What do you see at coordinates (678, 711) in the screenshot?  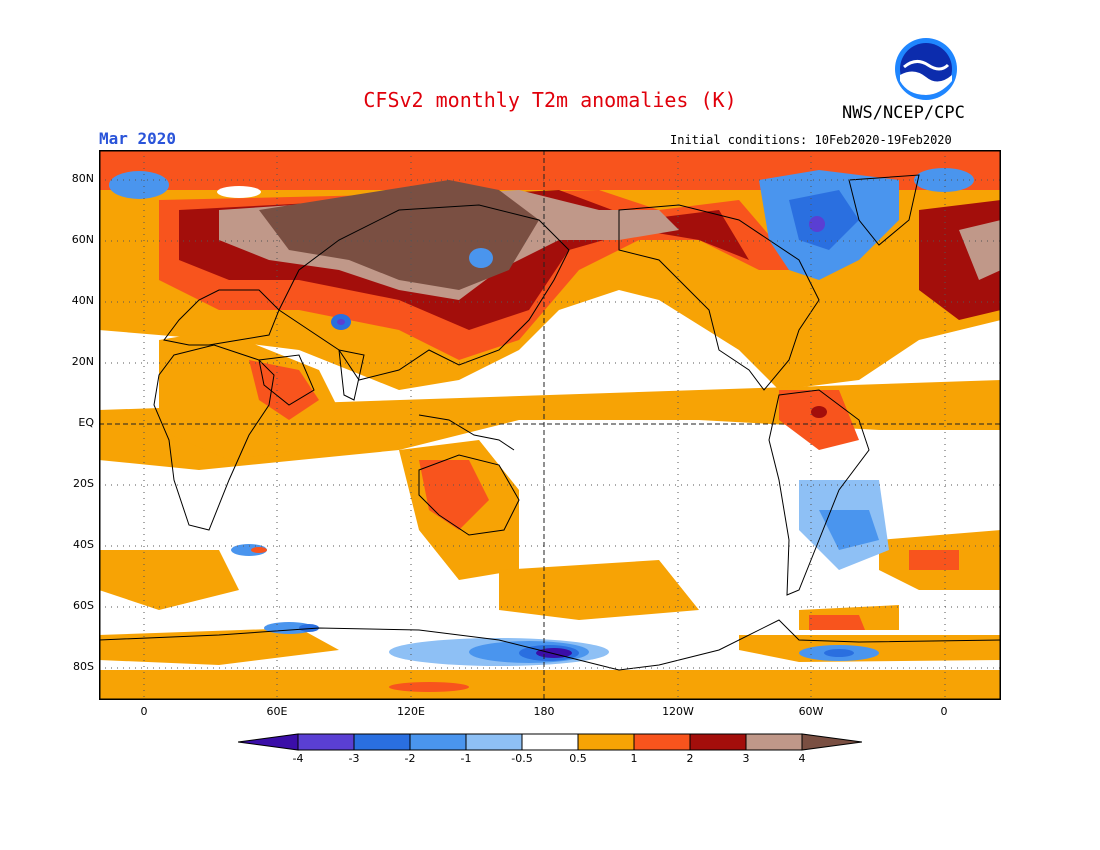 I see `lon-label: 120W` at bounding box center [678, 711].